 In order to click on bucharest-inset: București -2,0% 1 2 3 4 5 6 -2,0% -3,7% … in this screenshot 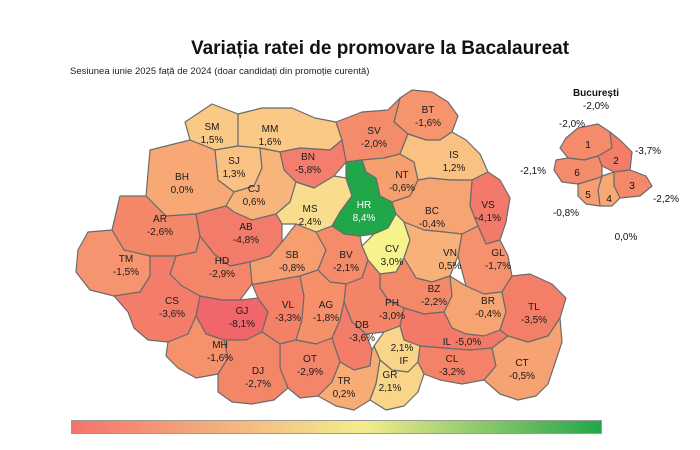, I will do `click(599, 165)`.